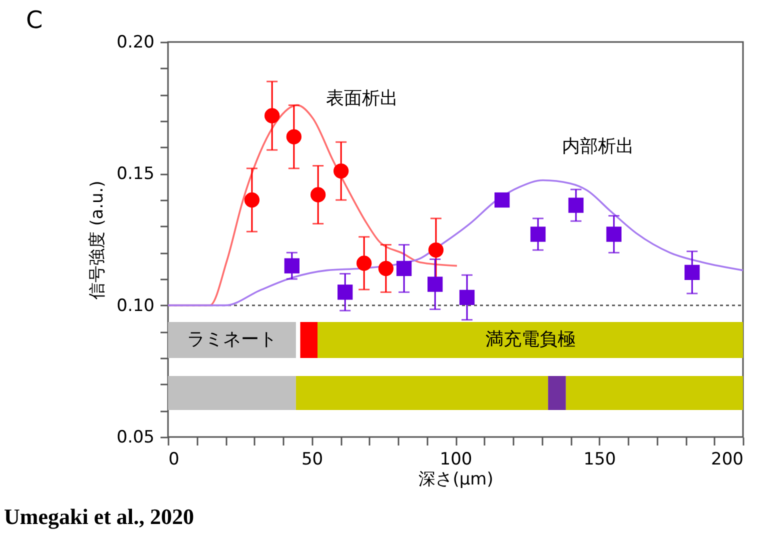 The image size is (773, 536). What do you see at coordinates (135, 306) in the screenshot?
I see `y-tick-label: 0.10` at bounding box center [135, 306].